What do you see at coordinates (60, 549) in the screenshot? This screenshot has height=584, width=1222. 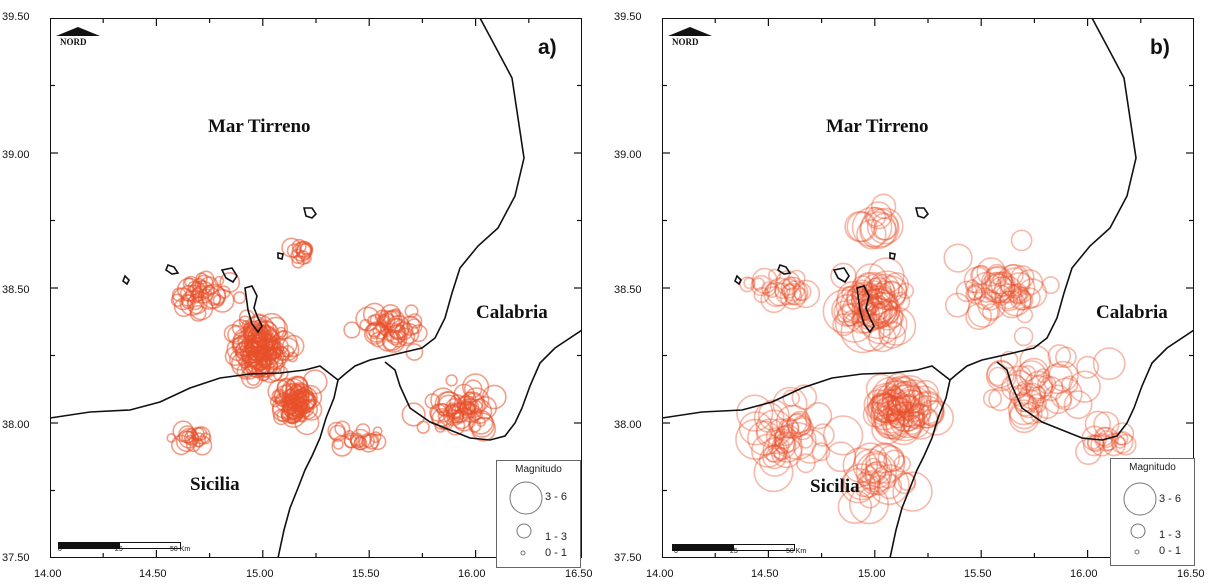 I see `scale-label: 0` at bounding box center [60, 549].